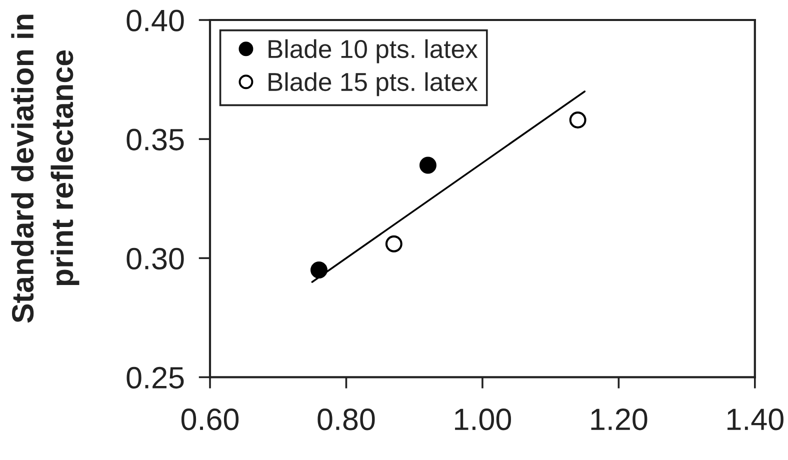 The height and width of the screenshot is (460, 788). What do you see at coordinates (756, 419) in the screenshot?
I see `x-tick-label: 1.40` at bounding box center [756, 419].